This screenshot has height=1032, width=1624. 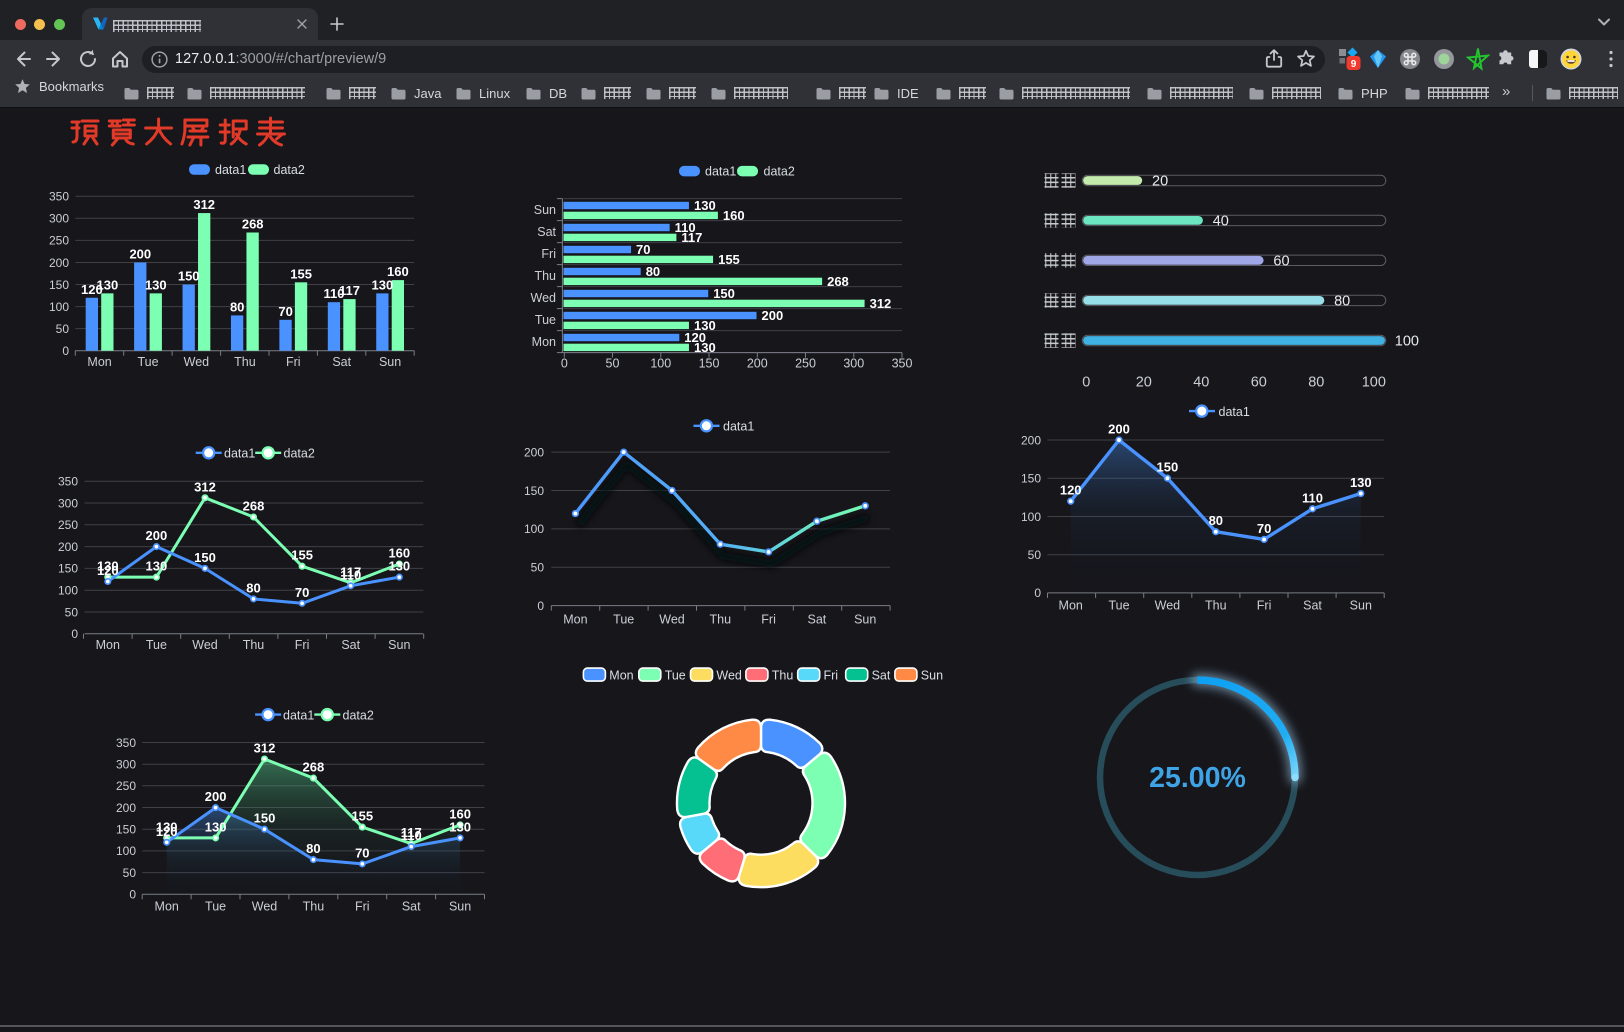 I want to click on svg-text: 155, so click(x=301, y=273).